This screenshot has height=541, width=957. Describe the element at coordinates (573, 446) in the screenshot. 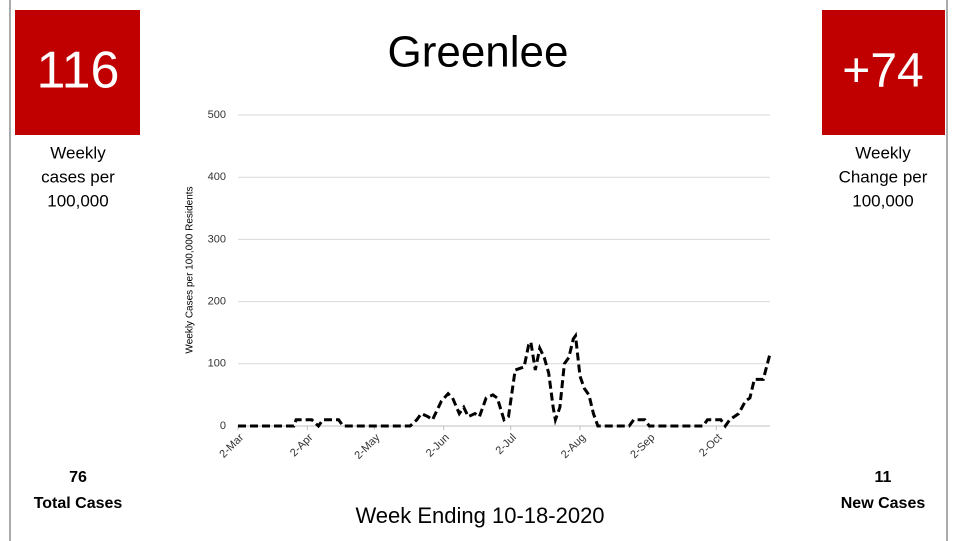

I see `x-tick-label: 2-Aug` at that location.